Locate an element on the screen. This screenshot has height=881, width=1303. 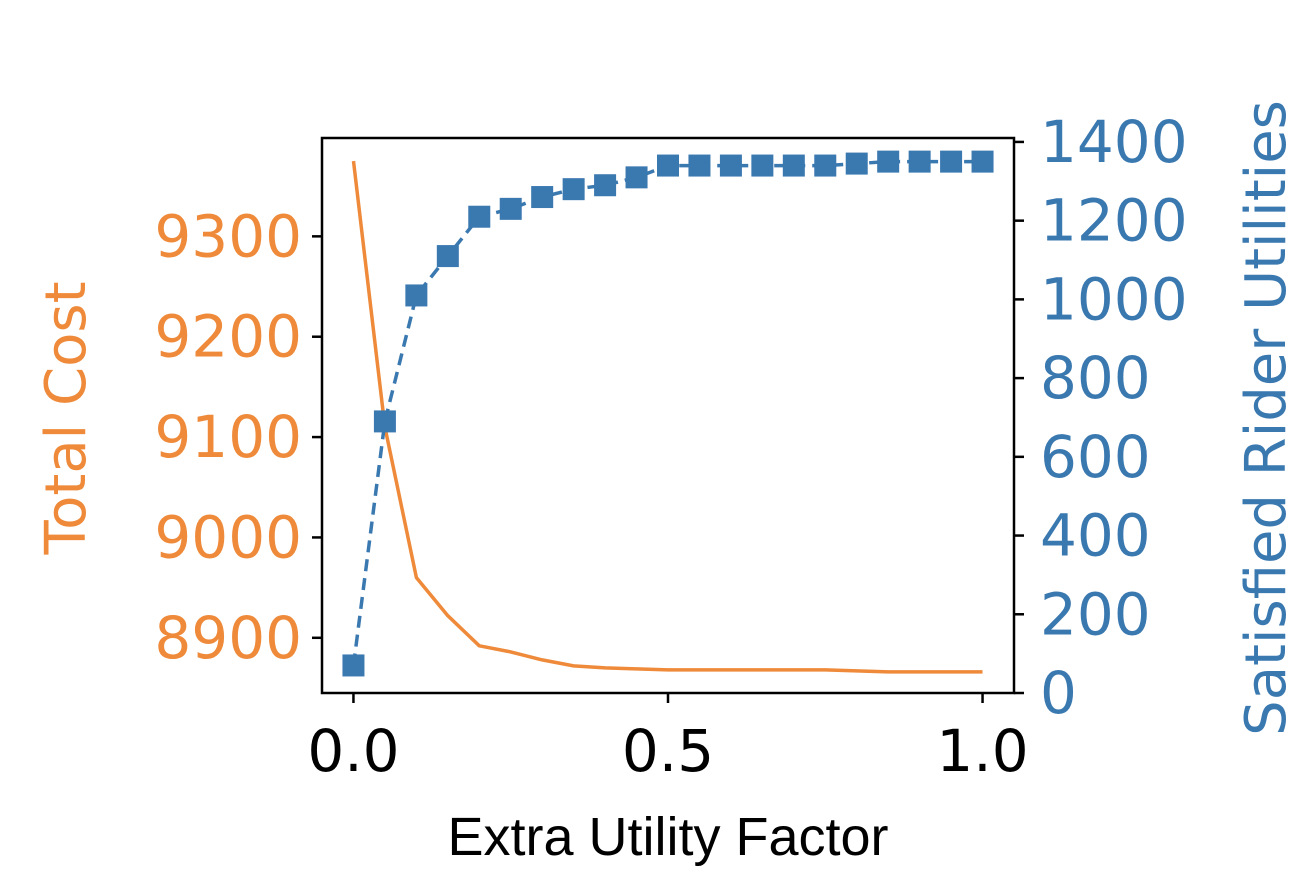
right-tick-label: 600 is located at coordinates (1095, 457).